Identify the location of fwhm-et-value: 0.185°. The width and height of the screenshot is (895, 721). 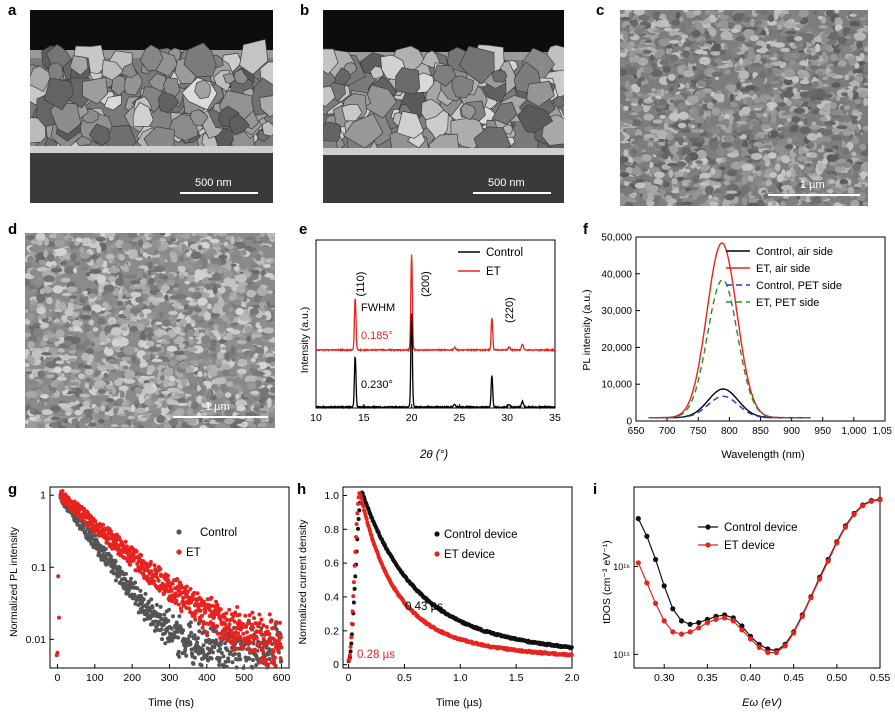
(377, 336).